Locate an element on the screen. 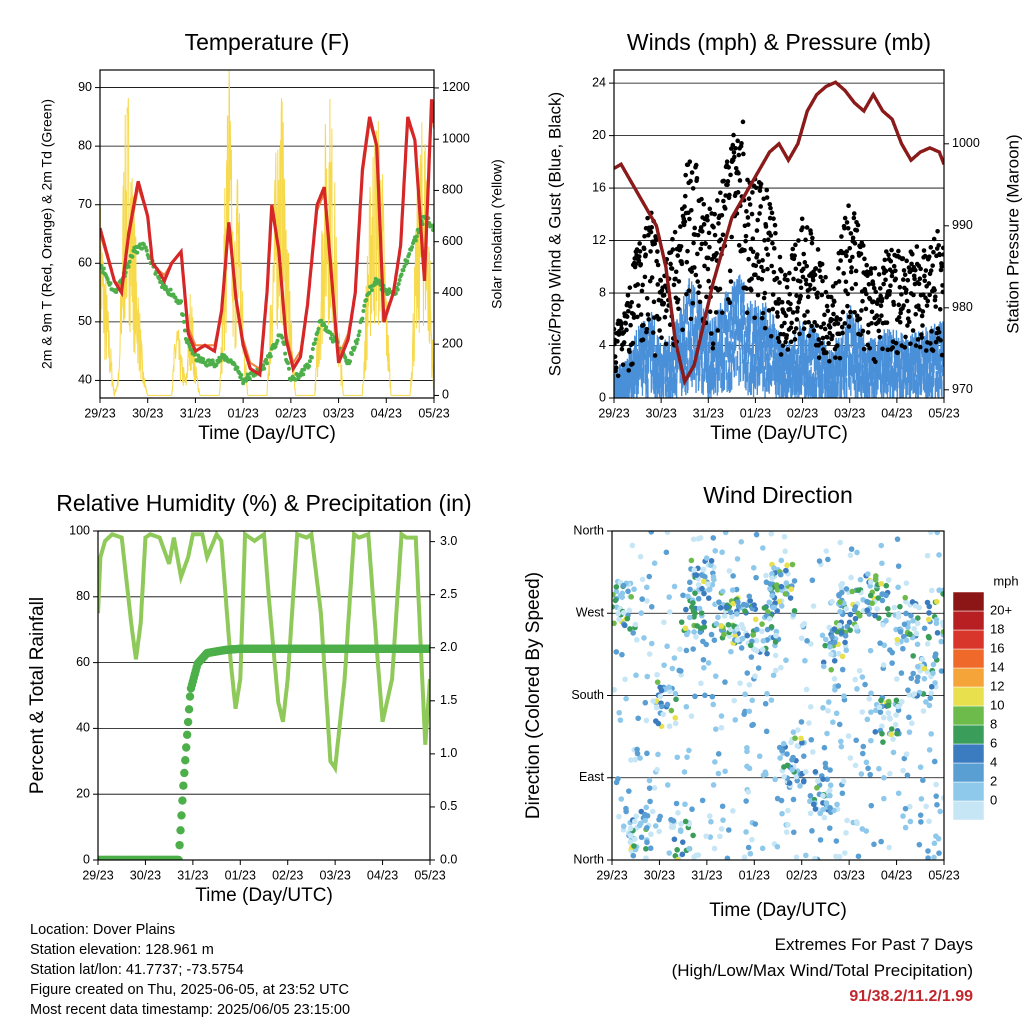 The image size is (1024, 1024). extremes-subtitle: (High/Low/Max Wind/Total Precipitation) is located at coordinates (822, 970).